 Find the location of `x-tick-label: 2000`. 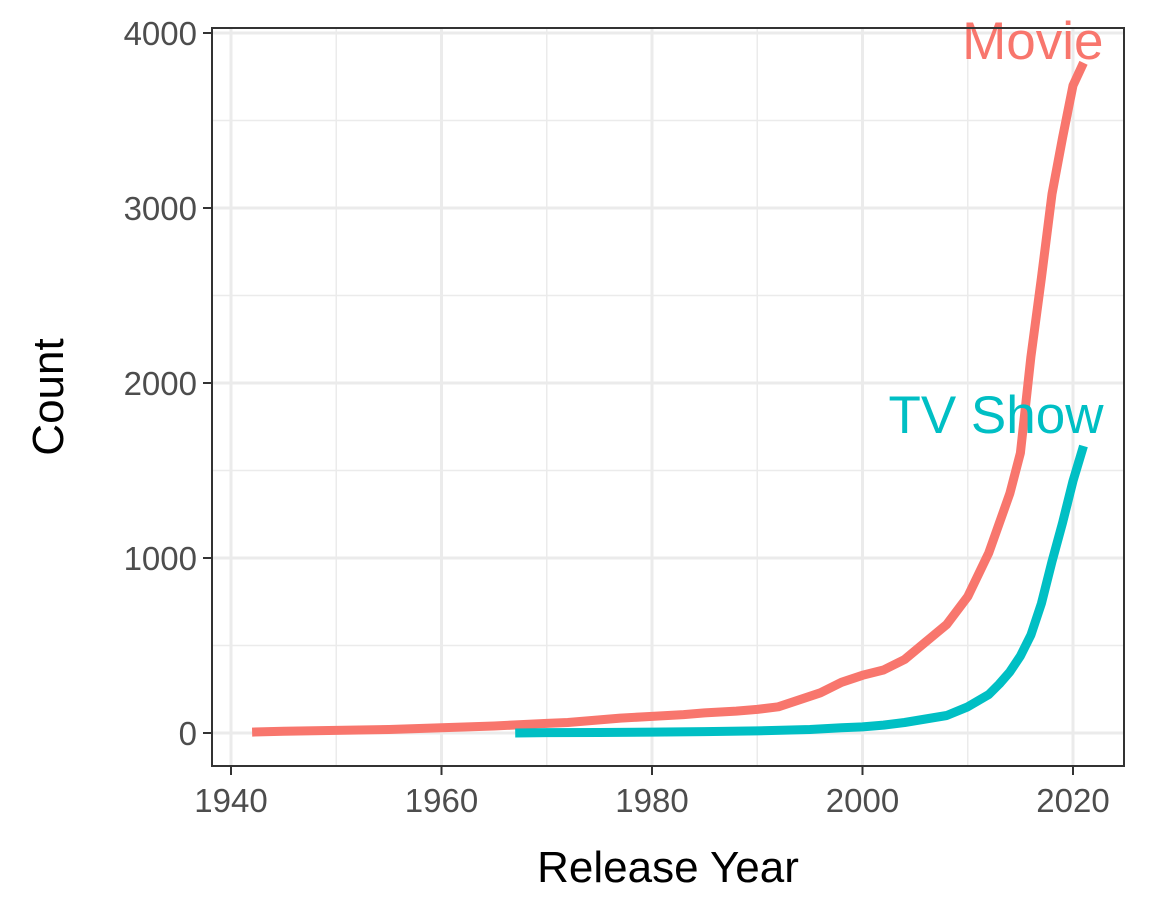

x-tick-label: 2000 is located at coordinates (862, 800).